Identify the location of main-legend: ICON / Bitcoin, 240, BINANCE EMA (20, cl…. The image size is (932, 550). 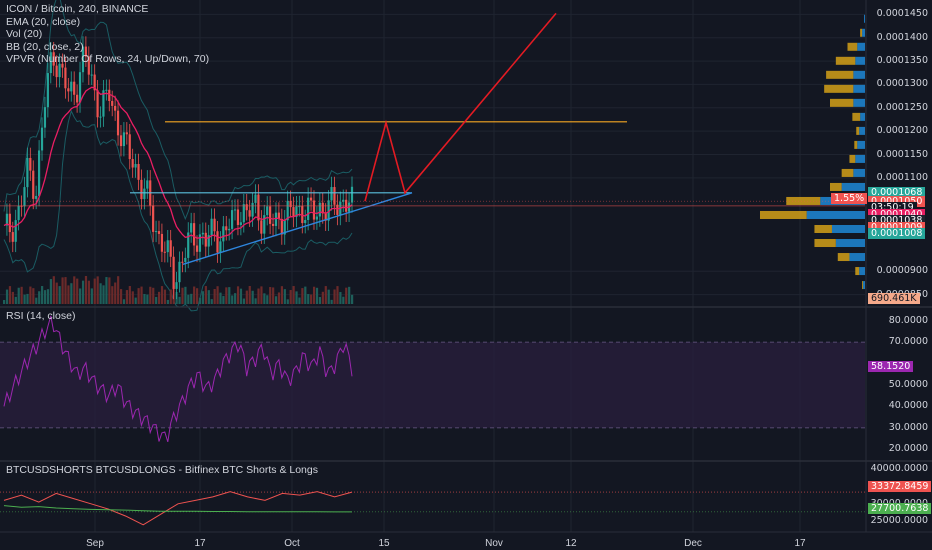
(107, 34).